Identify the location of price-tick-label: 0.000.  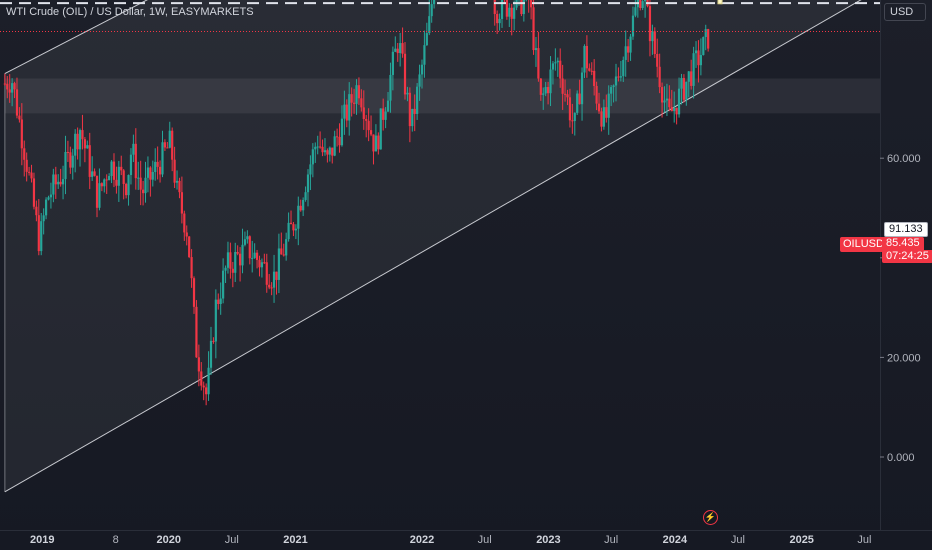
(901, 458).